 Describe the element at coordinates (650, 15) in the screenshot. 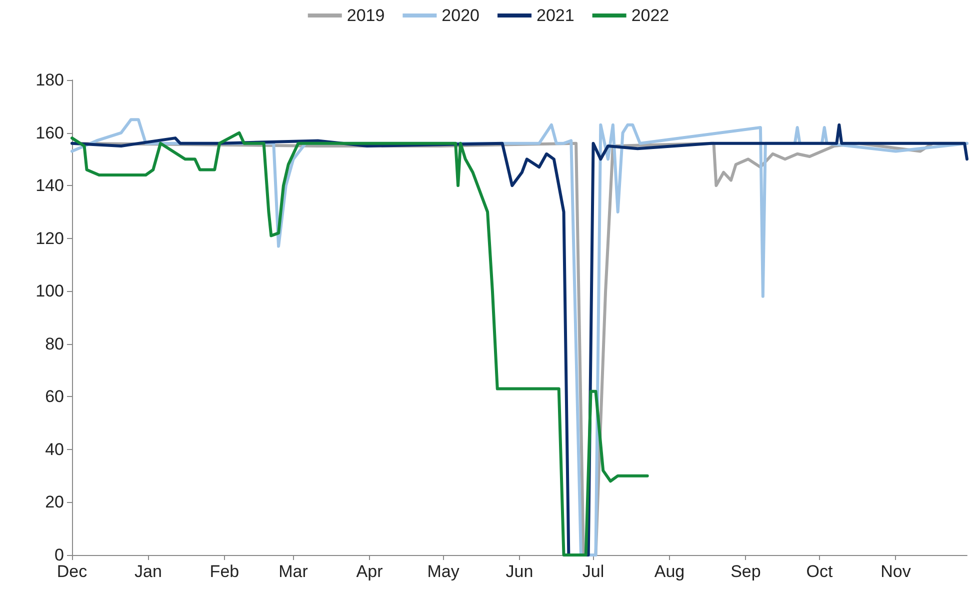

I see `legend-label: 2022` at that location.